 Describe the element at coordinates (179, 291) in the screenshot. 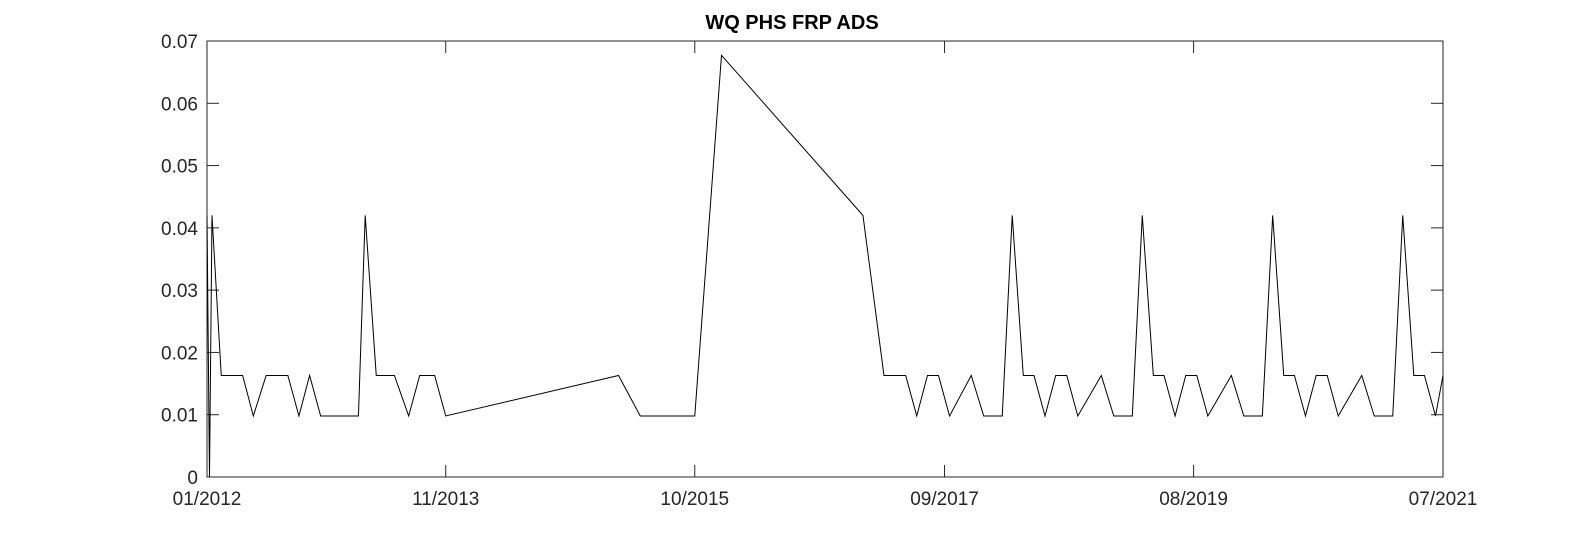

I see `y-tick-label: 0.03` at that location.